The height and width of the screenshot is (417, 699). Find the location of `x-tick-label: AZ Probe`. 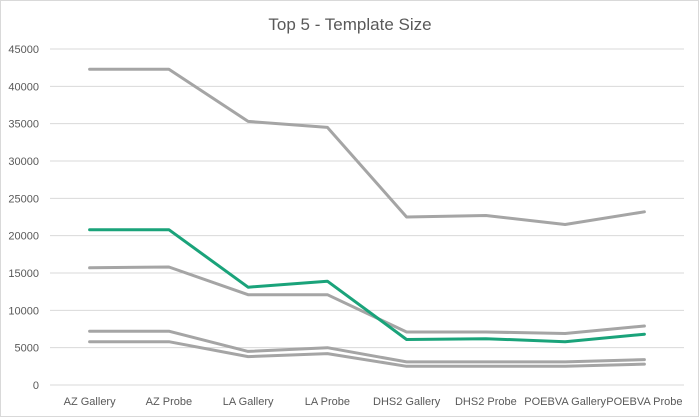

x-tick-label: AZ Probe is located at coordinates (169, 402).